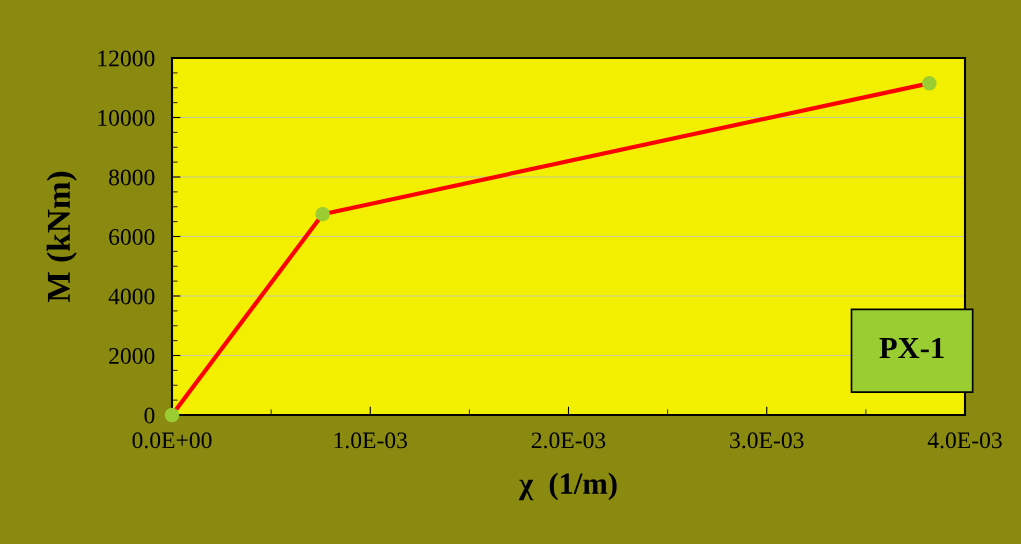 The height and width of the screenshot is (544, 1021). What do you see at coordinates (149, 415) in the screenshot?
I see `y-tick-label: 0` at bounding box center [149, 415].